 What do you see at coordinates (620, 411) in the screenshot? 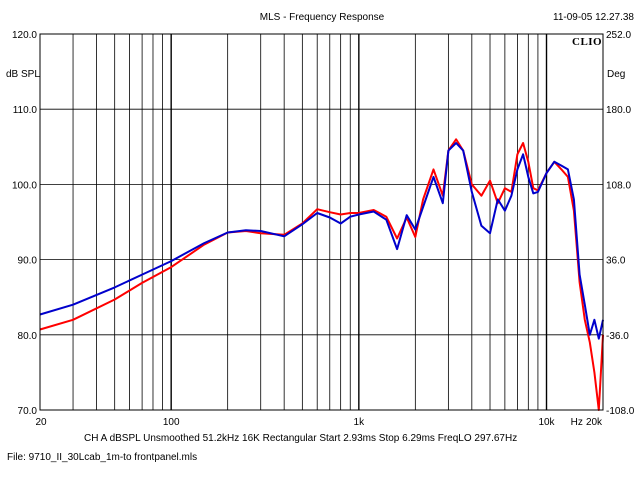
I see `right-tick-label: -108.0` at bounding box center [620, 411].